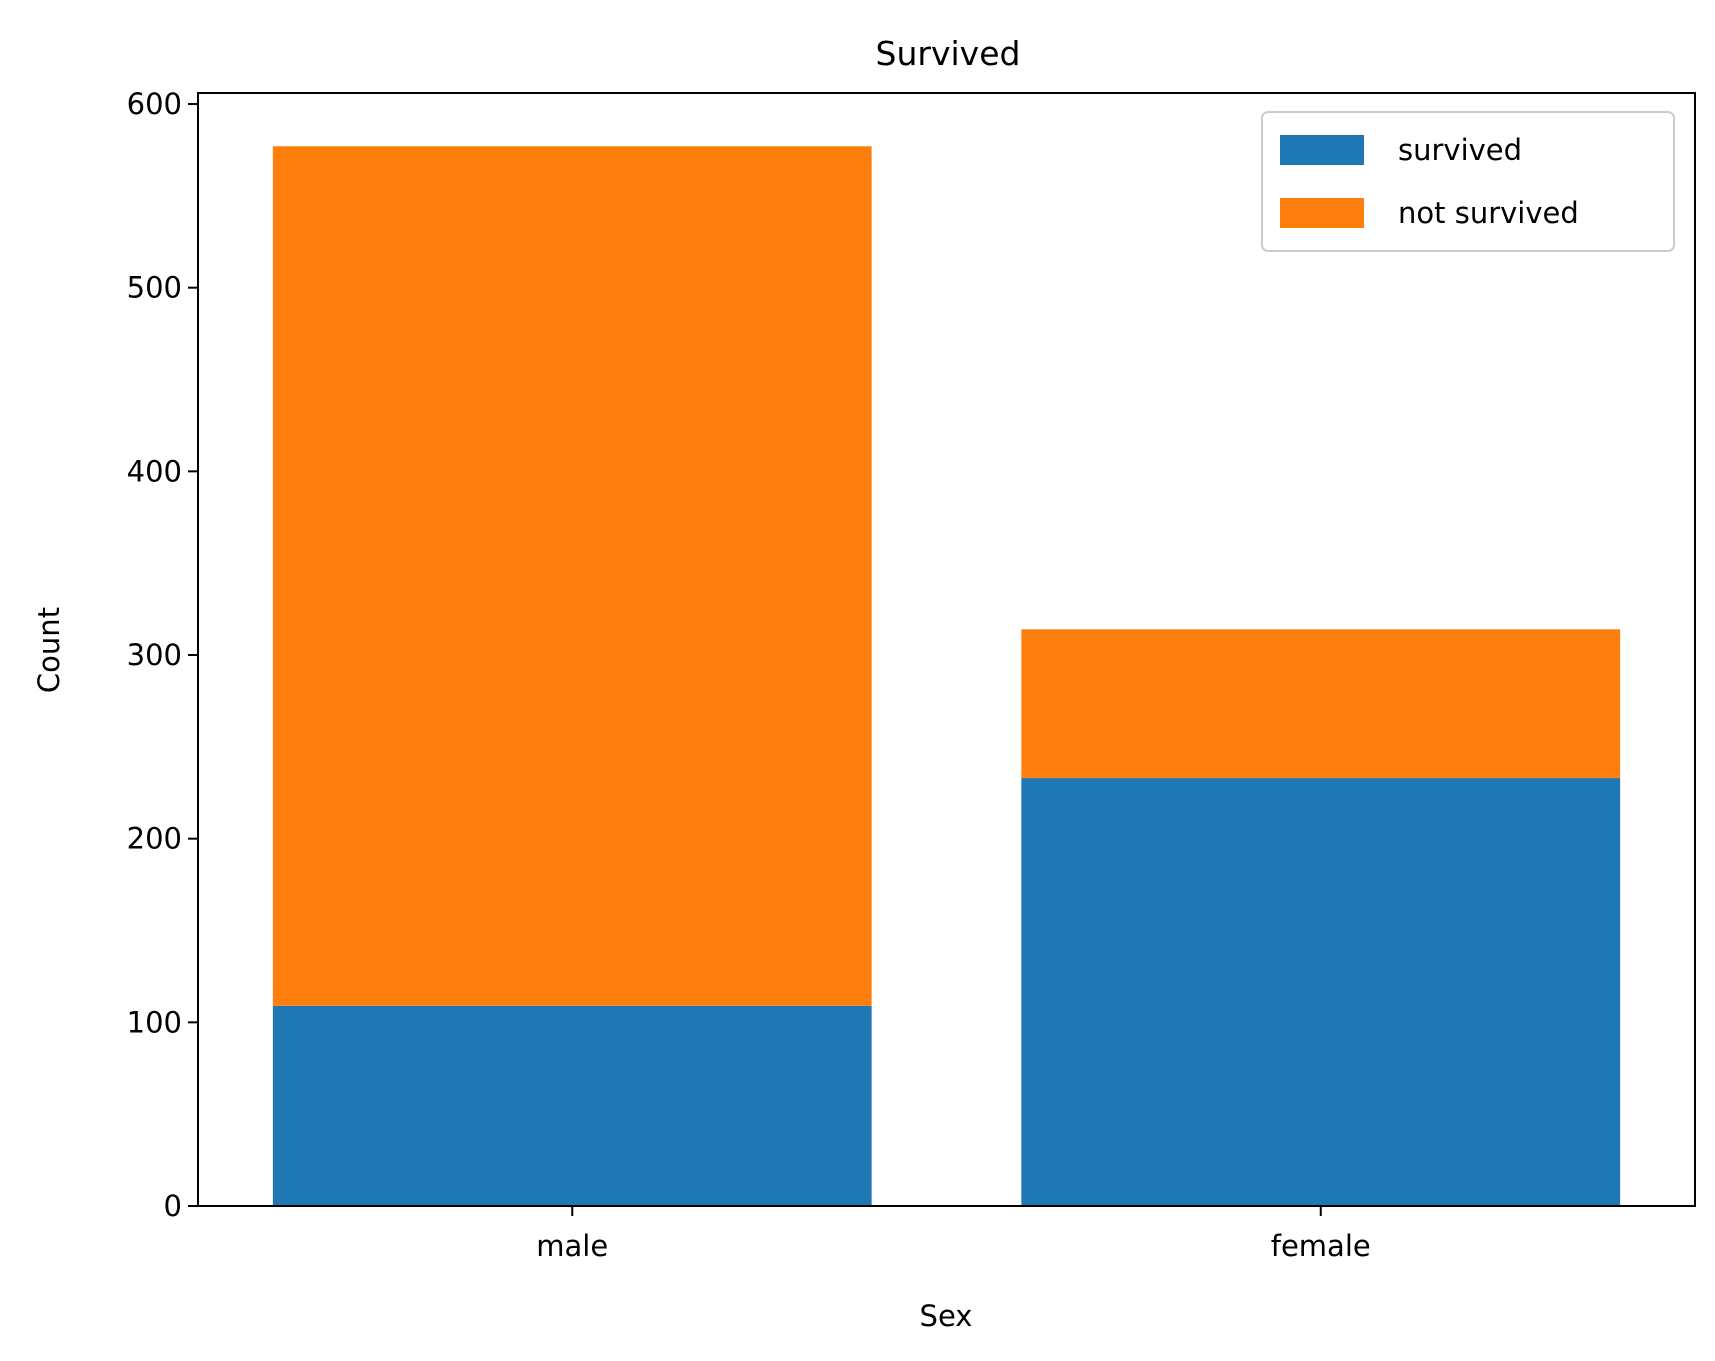 The height and width of the screenshot is (1361, 1715). Describe the element at coordinates (946, 1316) in the screenshot. I see `x-axis-label: Sex` at that location.